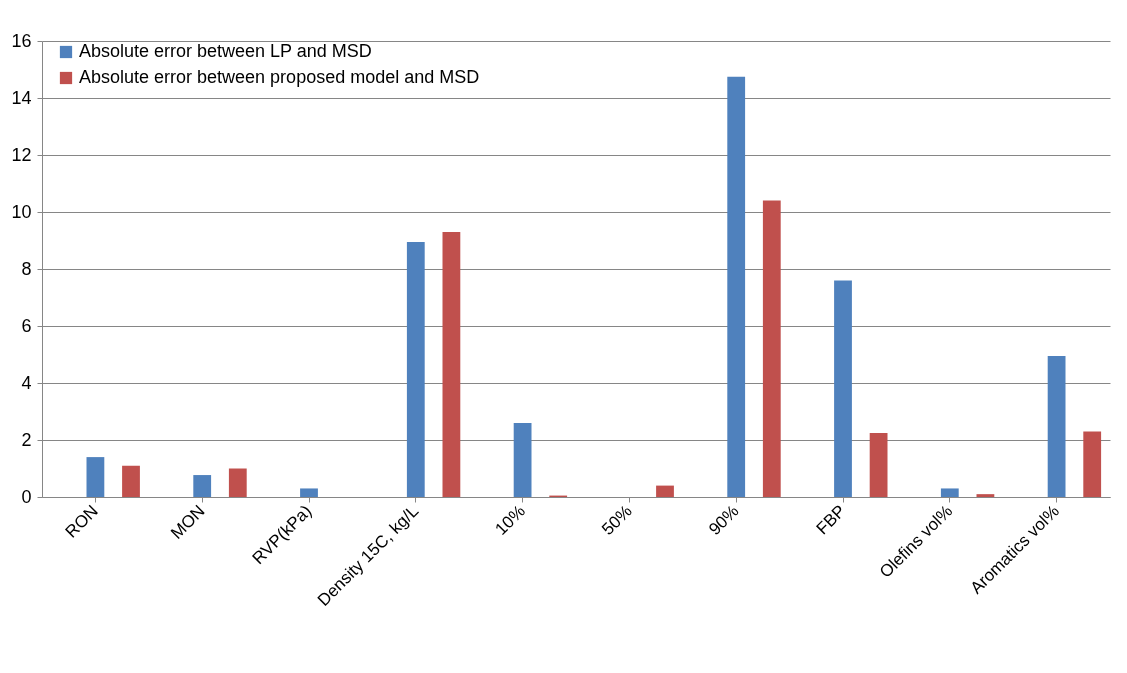 Image resolution: width=1127 pixels, height=673 pixels. What do you see at coordinates (21, 97) in the screenshot?
I see `y-tick-label: 14` at bounding box center [21, 97].